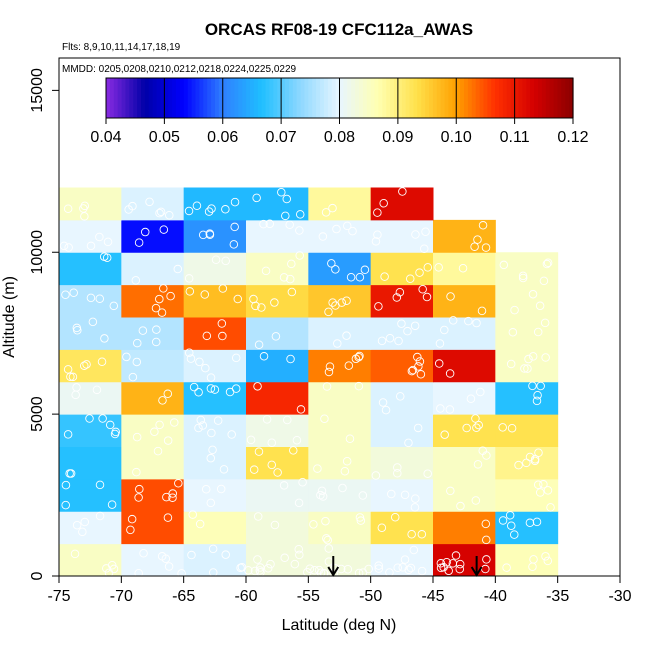 This screenshot has width=650, height=650. What do you see at coordinates (183, 596) in the screenshot?
I see `x-tick-label: -65` at bounding box center [183, 596].